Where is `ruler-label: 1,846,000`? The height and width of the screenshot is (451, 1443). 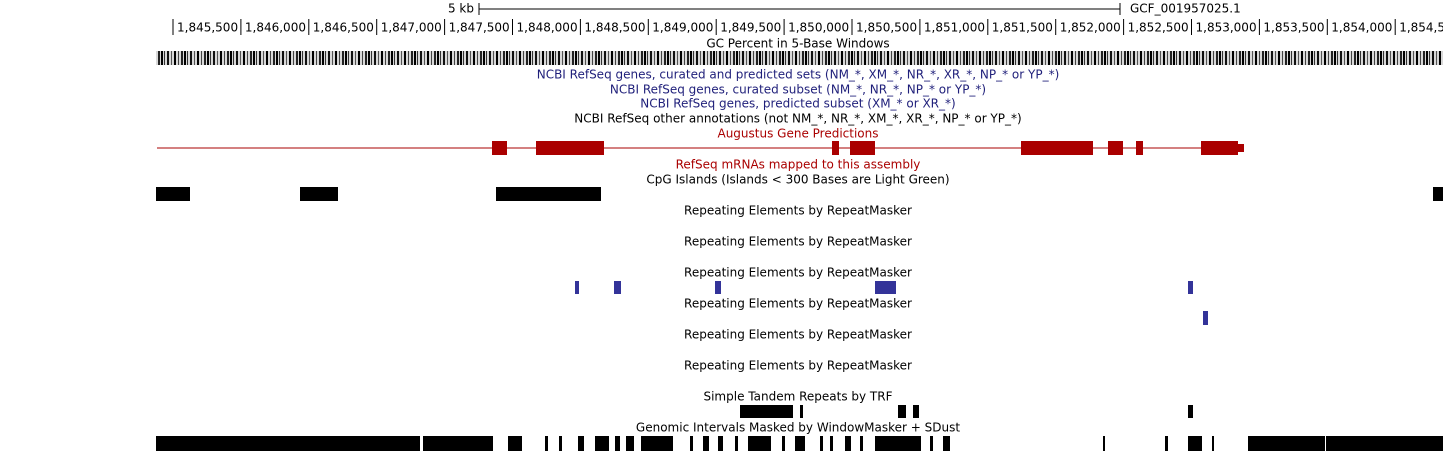
ruler-label: 1,846,000 is located at coordinates (275, 28).